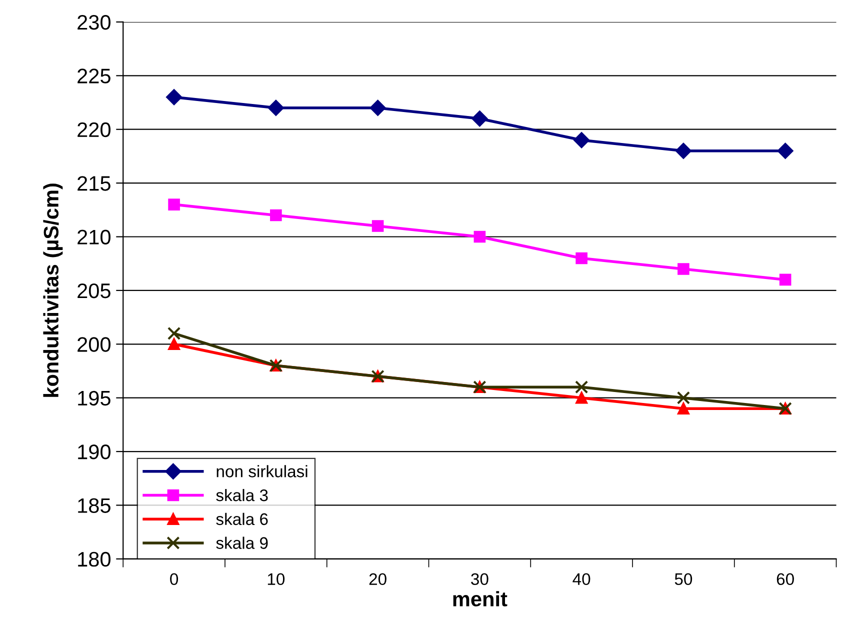 The width and height of the screenshot is (849, 628). I want to click on y-tick-label: 195, so click(94, 398).